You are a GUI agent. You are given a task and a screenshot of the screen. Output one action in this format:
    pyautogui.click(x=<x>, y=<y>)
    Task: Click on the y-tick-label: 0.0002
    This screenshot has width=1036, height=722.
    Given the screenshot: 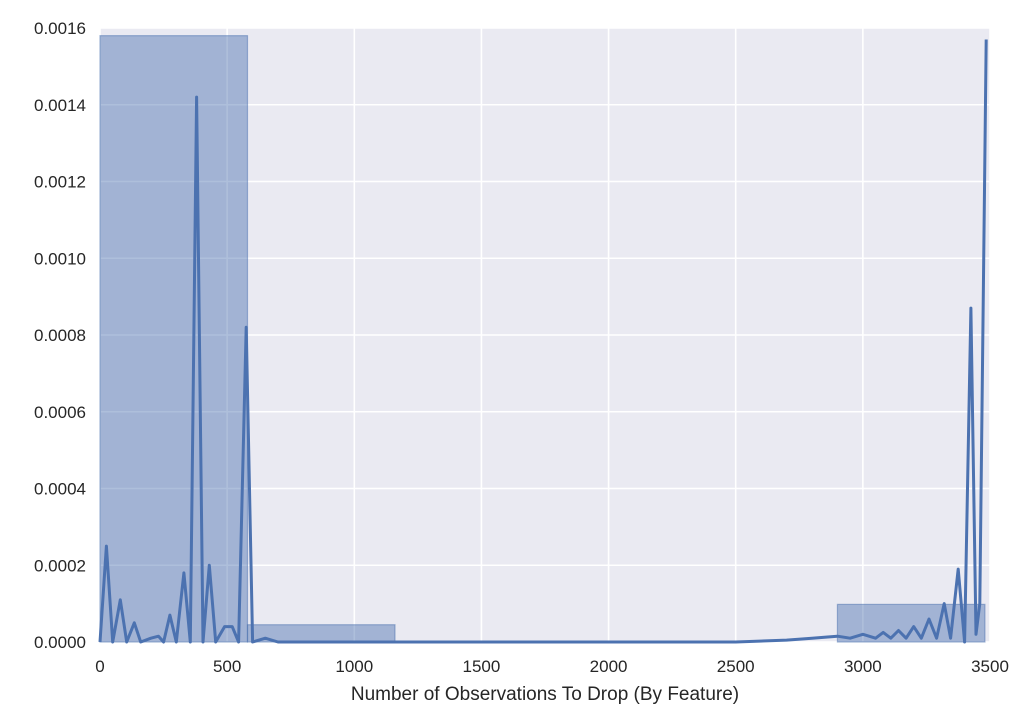 What is the action you would take?
    pyautogui.click(x=60, y=565)
    